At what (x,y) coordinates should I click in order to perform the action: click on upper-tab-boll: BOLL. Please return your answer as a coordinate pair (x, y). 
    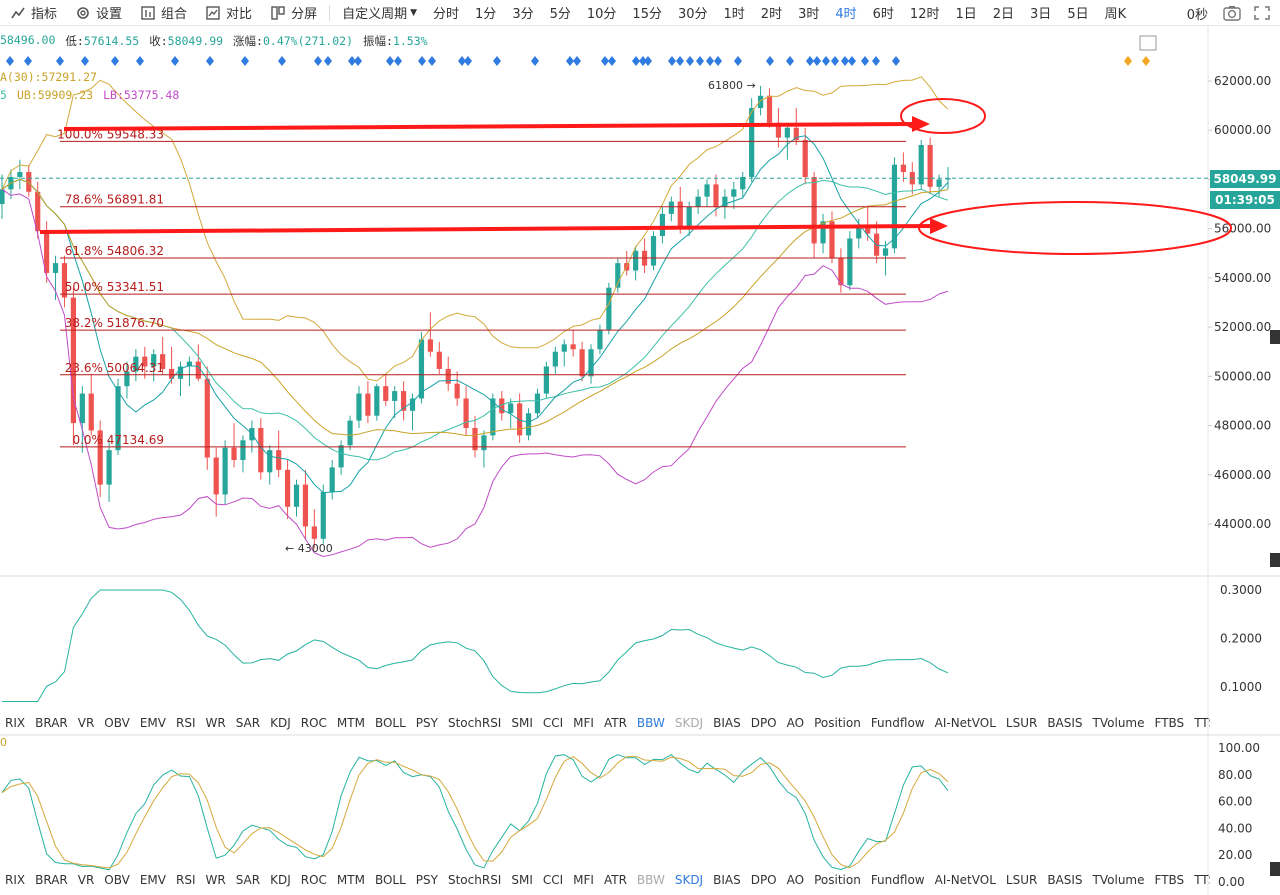
    Looking at the image, I should click on (390, 723).